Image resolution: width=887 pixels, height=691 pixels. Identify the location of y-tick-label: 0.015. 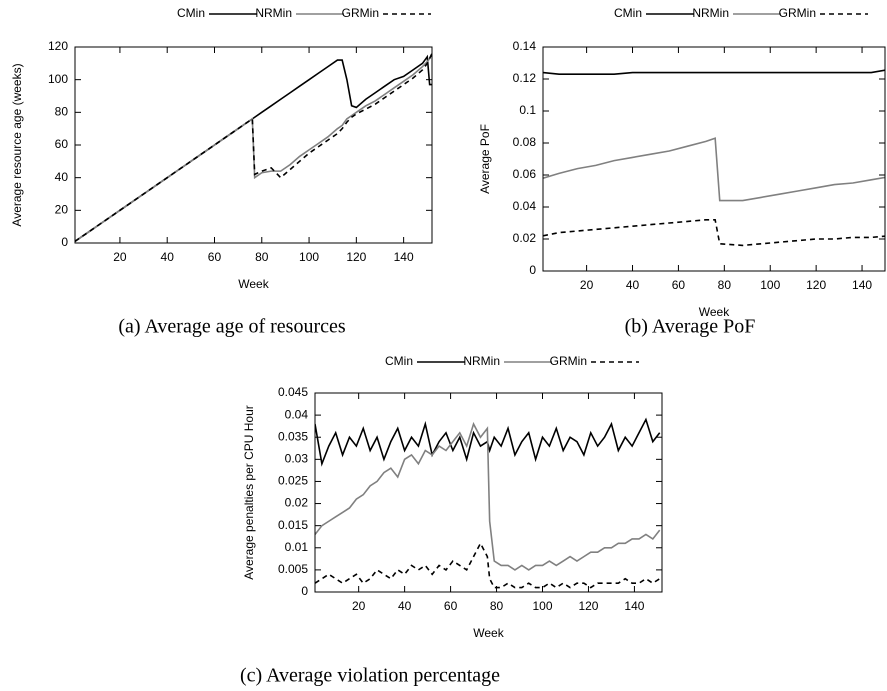
(293, 525).